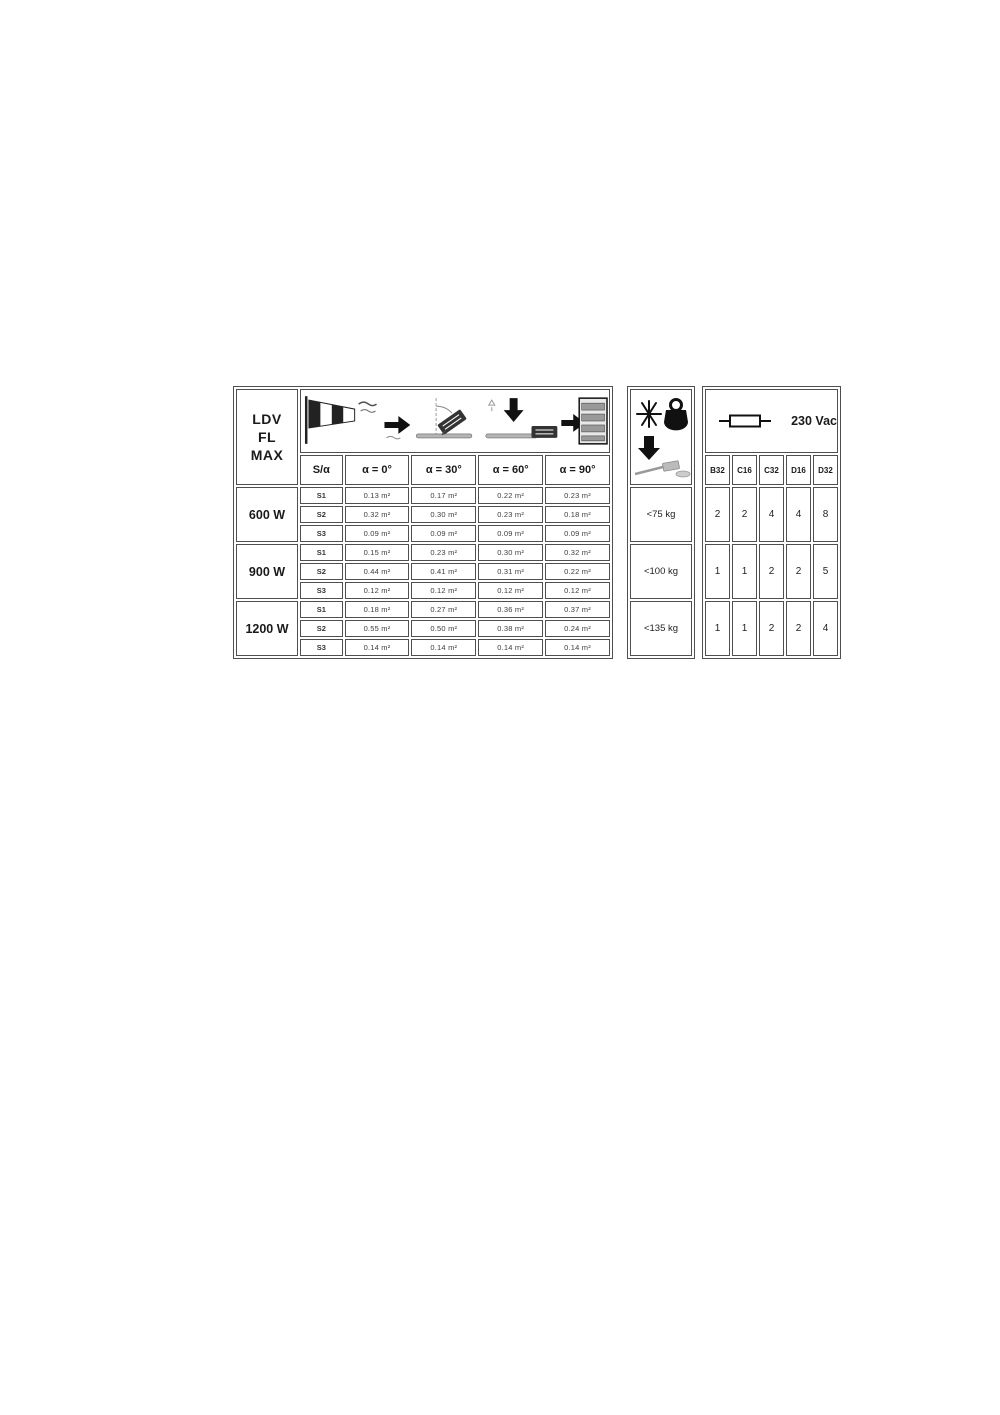 The image size is (1000, 1415). I want to click on wind-area-table: LDV FL MAX, so click(423, 522).